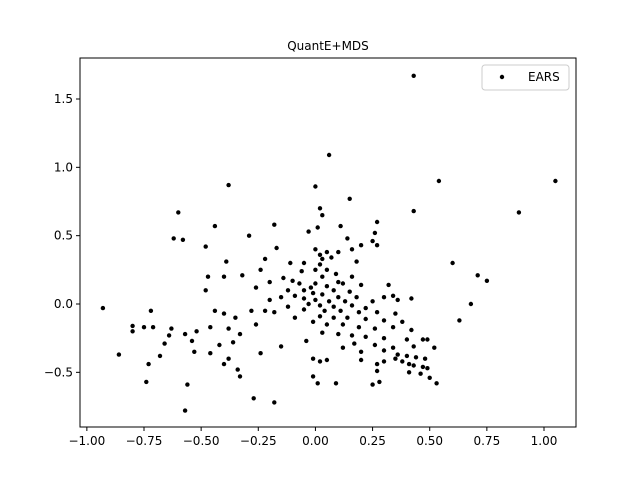 This screenshot has height=480, width=640. What do you see at coordinates (258, 441) in the screenshot?
I see `x-tick-label: −0.25` at bounding box center [258, 441].